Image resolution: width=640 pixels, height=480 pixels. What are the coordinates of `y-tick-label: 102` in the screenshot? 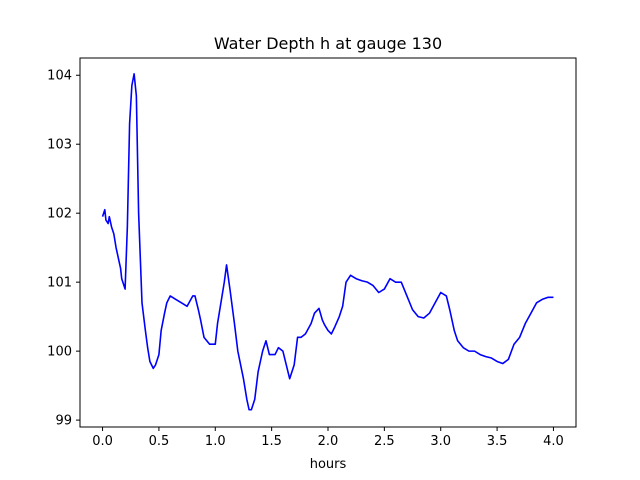 It's located at (59, 214).